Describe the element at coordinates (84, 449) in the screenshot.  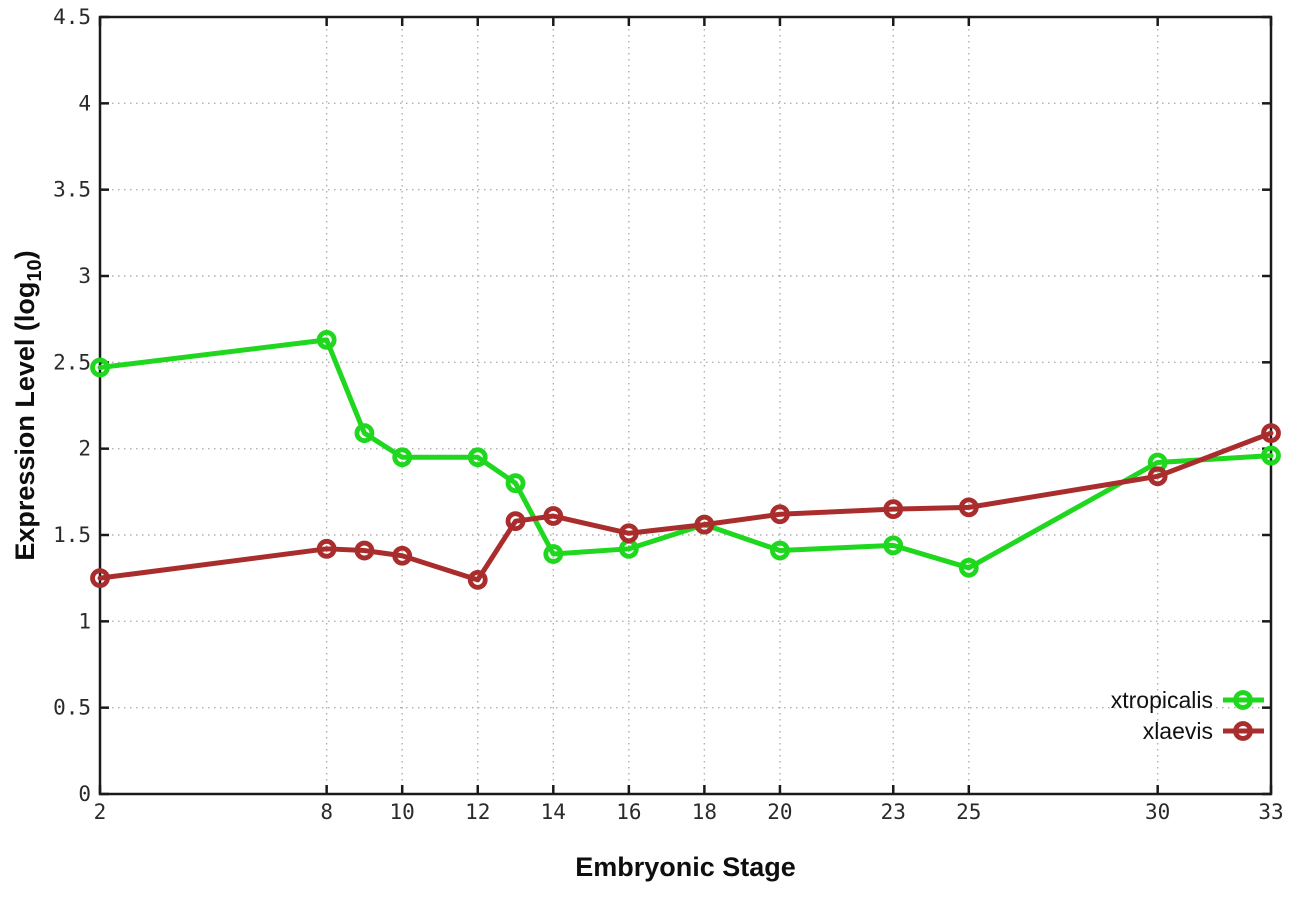
I see `y-tick-label: 2` at that location.